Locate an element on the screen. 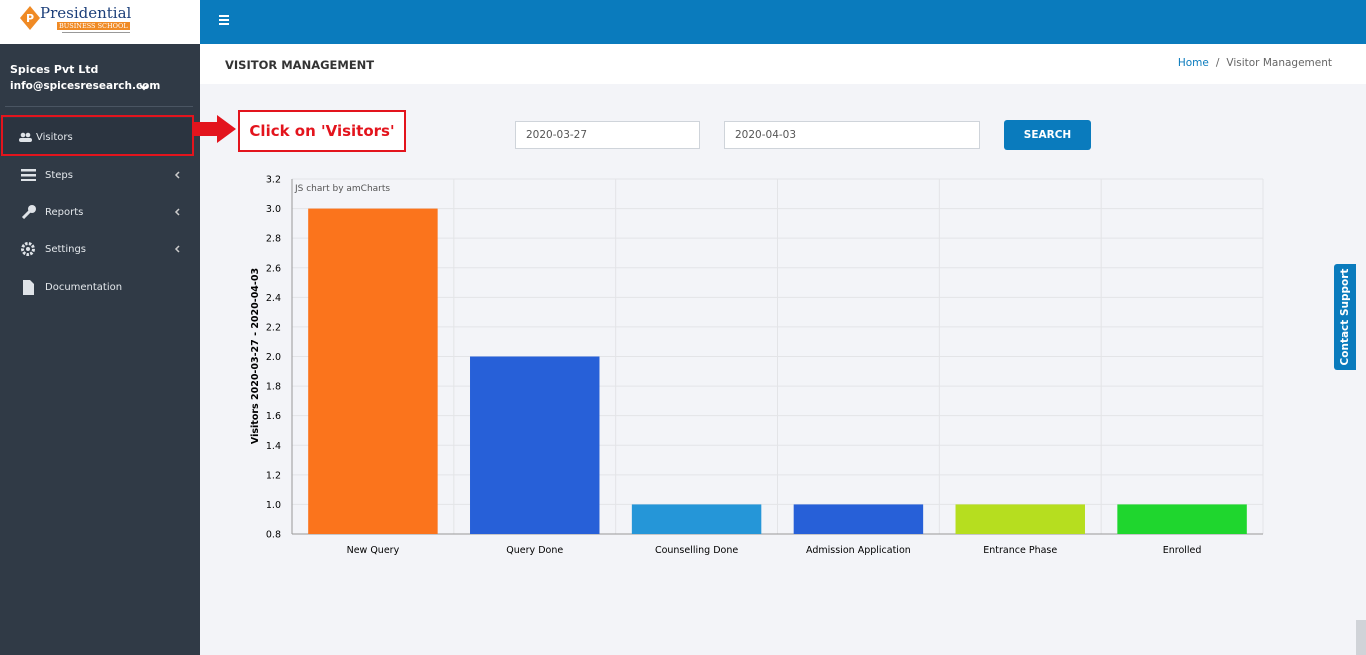 The height and width of the screenshot is (655, 1366). top-bar is located at coordinates (783, 22).